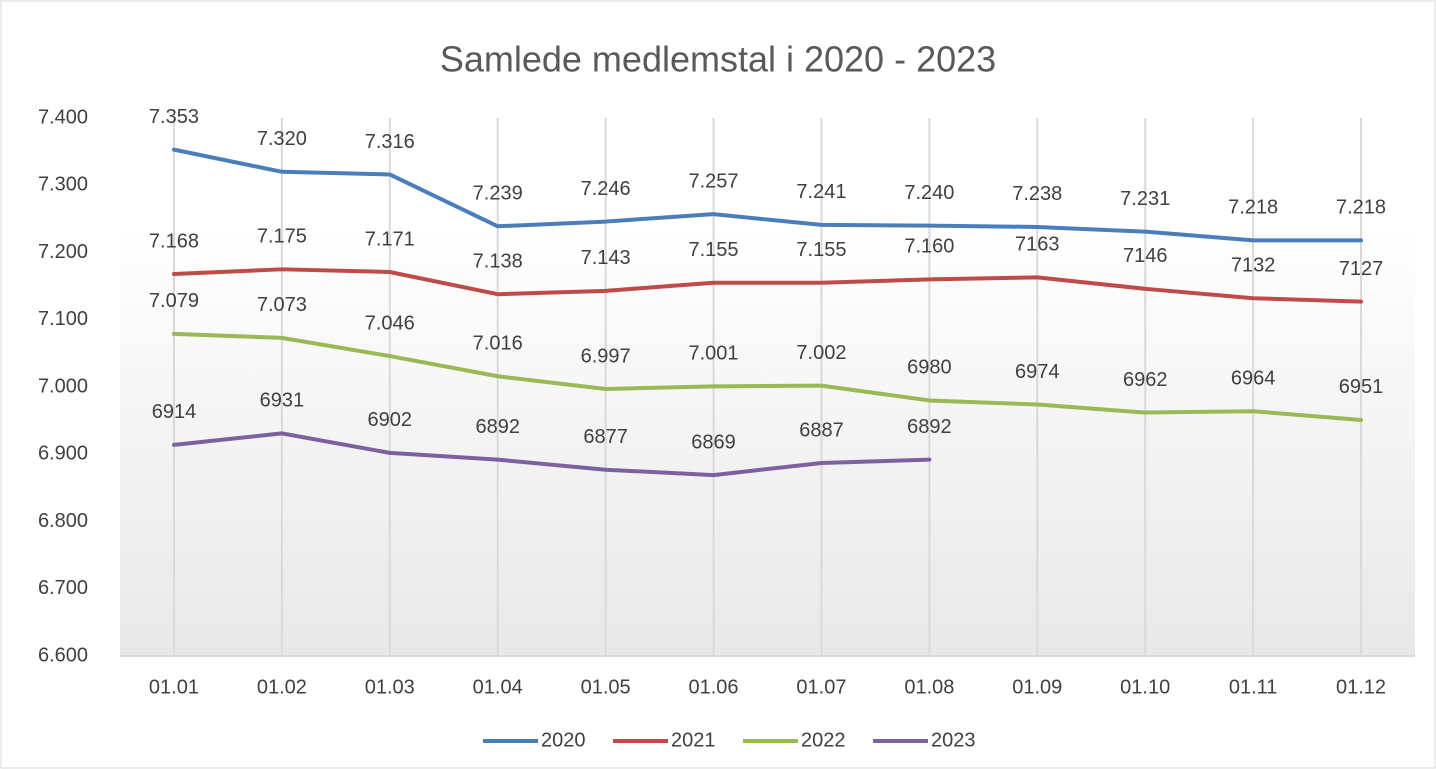 The width and height of the screenshot is (1436, 769). Describe the element at coordinates (390, 239) in the screenshot. I see `data-label: 7.171` at that location.